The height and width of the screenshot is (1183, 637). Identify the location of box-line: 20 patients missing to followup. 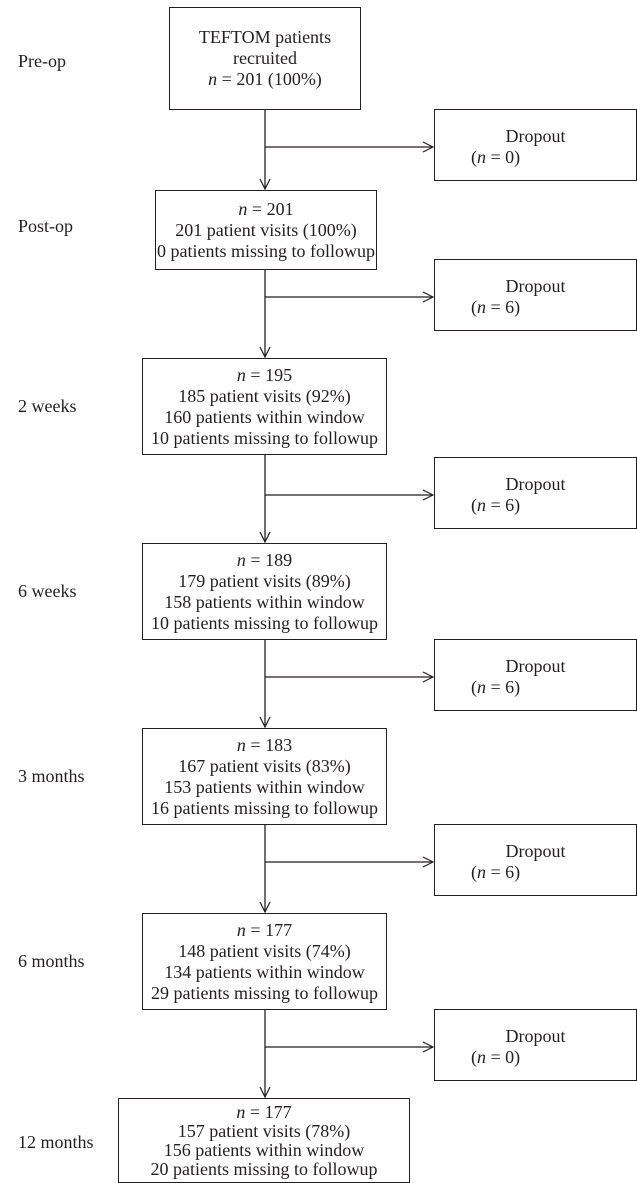
(264, 1168).